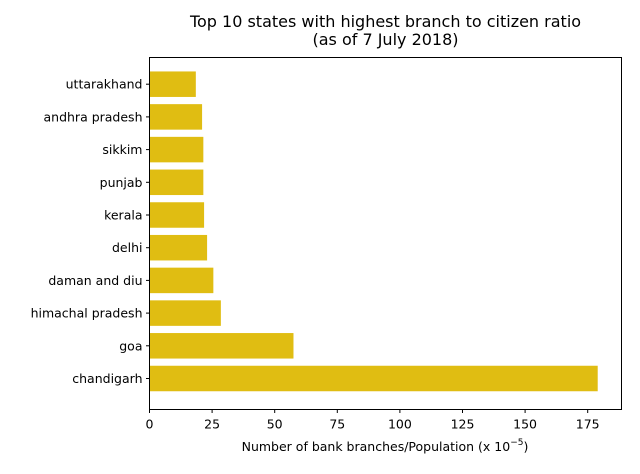  I want to click on x-axis-label-main: Number of bank branches/Population (x 10, so click(376, 446).